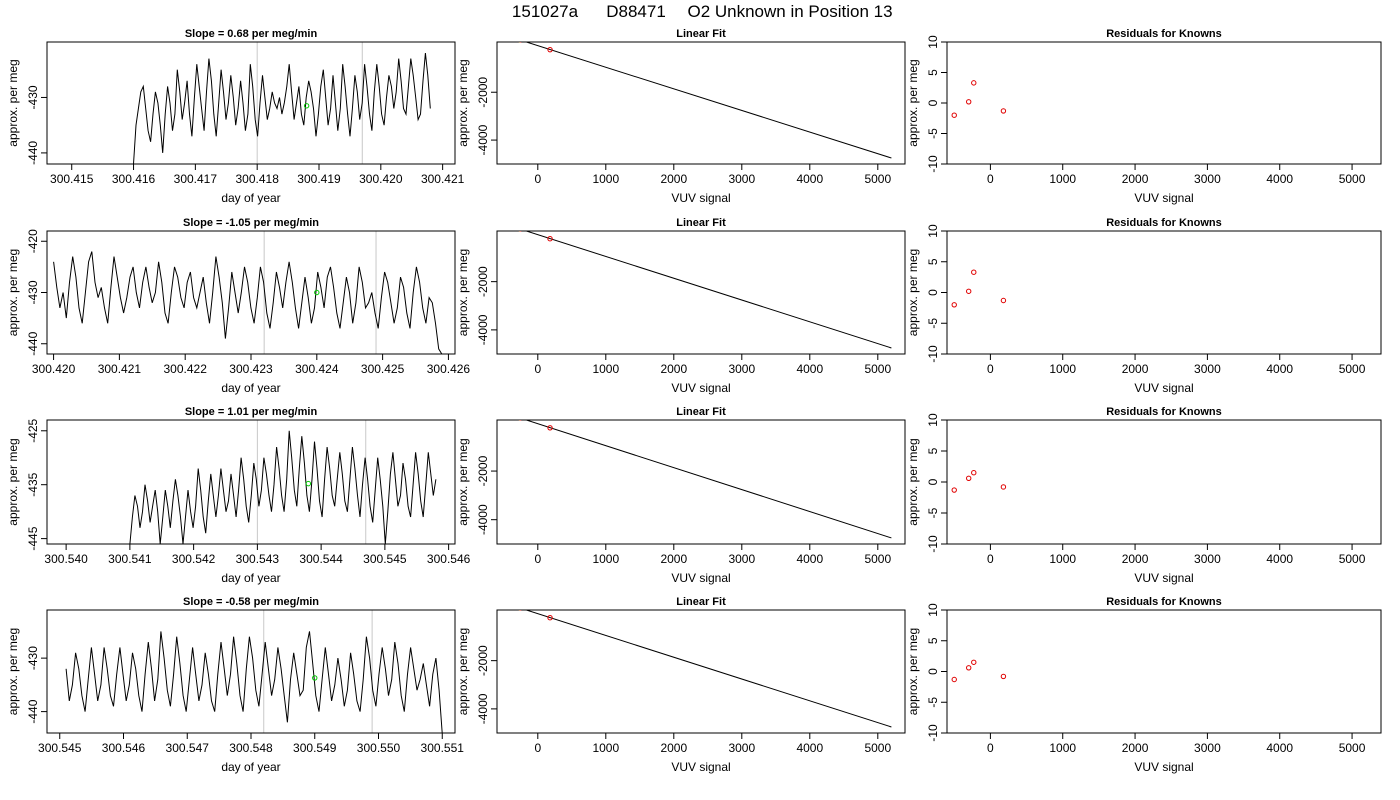  I want to click on x-tick-label: 300.546, so click(449, 559).